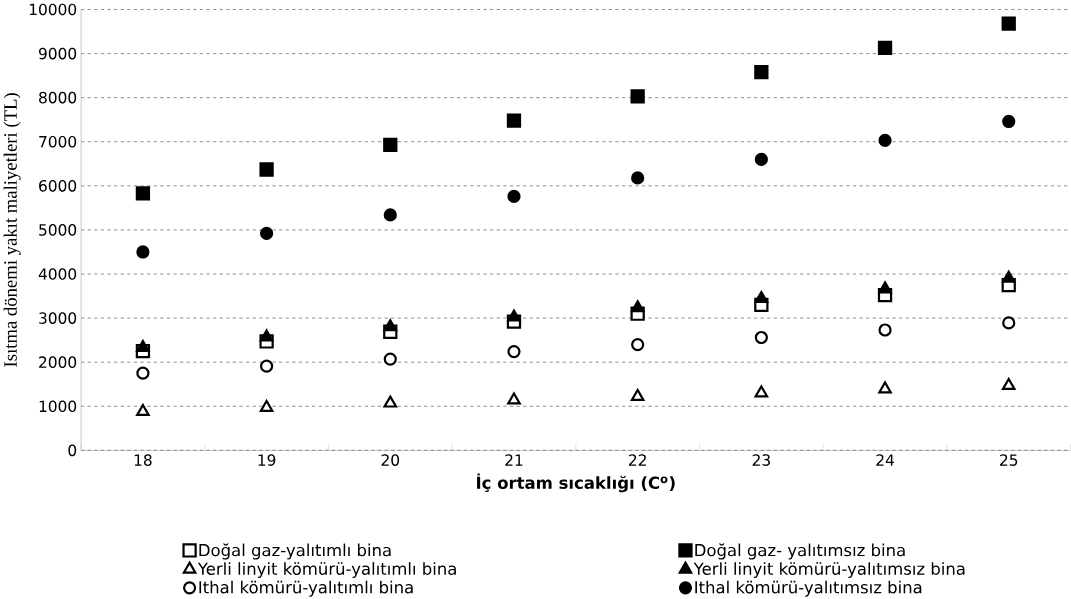 Image resolution: width=1071 pixels, height=599 pixels. What do you see at coordinates (295, 551) in the screenshot?
I see `legend-label: Doğal gaz-yalıtımlı bina` at bounding box center [295, 551].